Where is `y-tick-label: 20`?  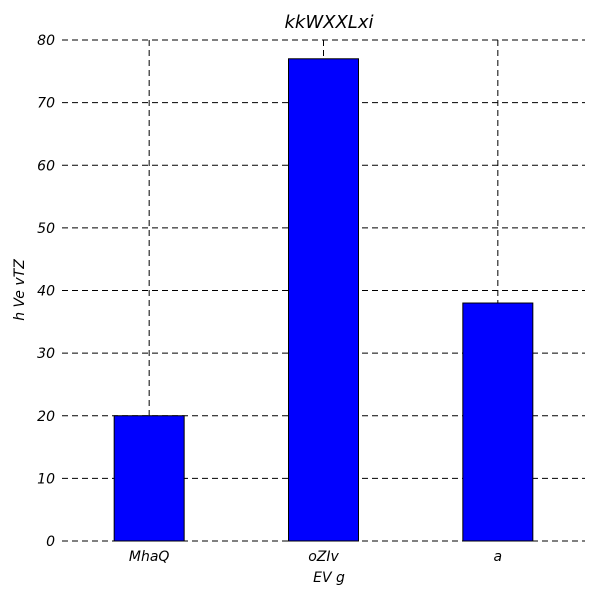 y-tick-label: 20 is located at coordinates (46, 417).